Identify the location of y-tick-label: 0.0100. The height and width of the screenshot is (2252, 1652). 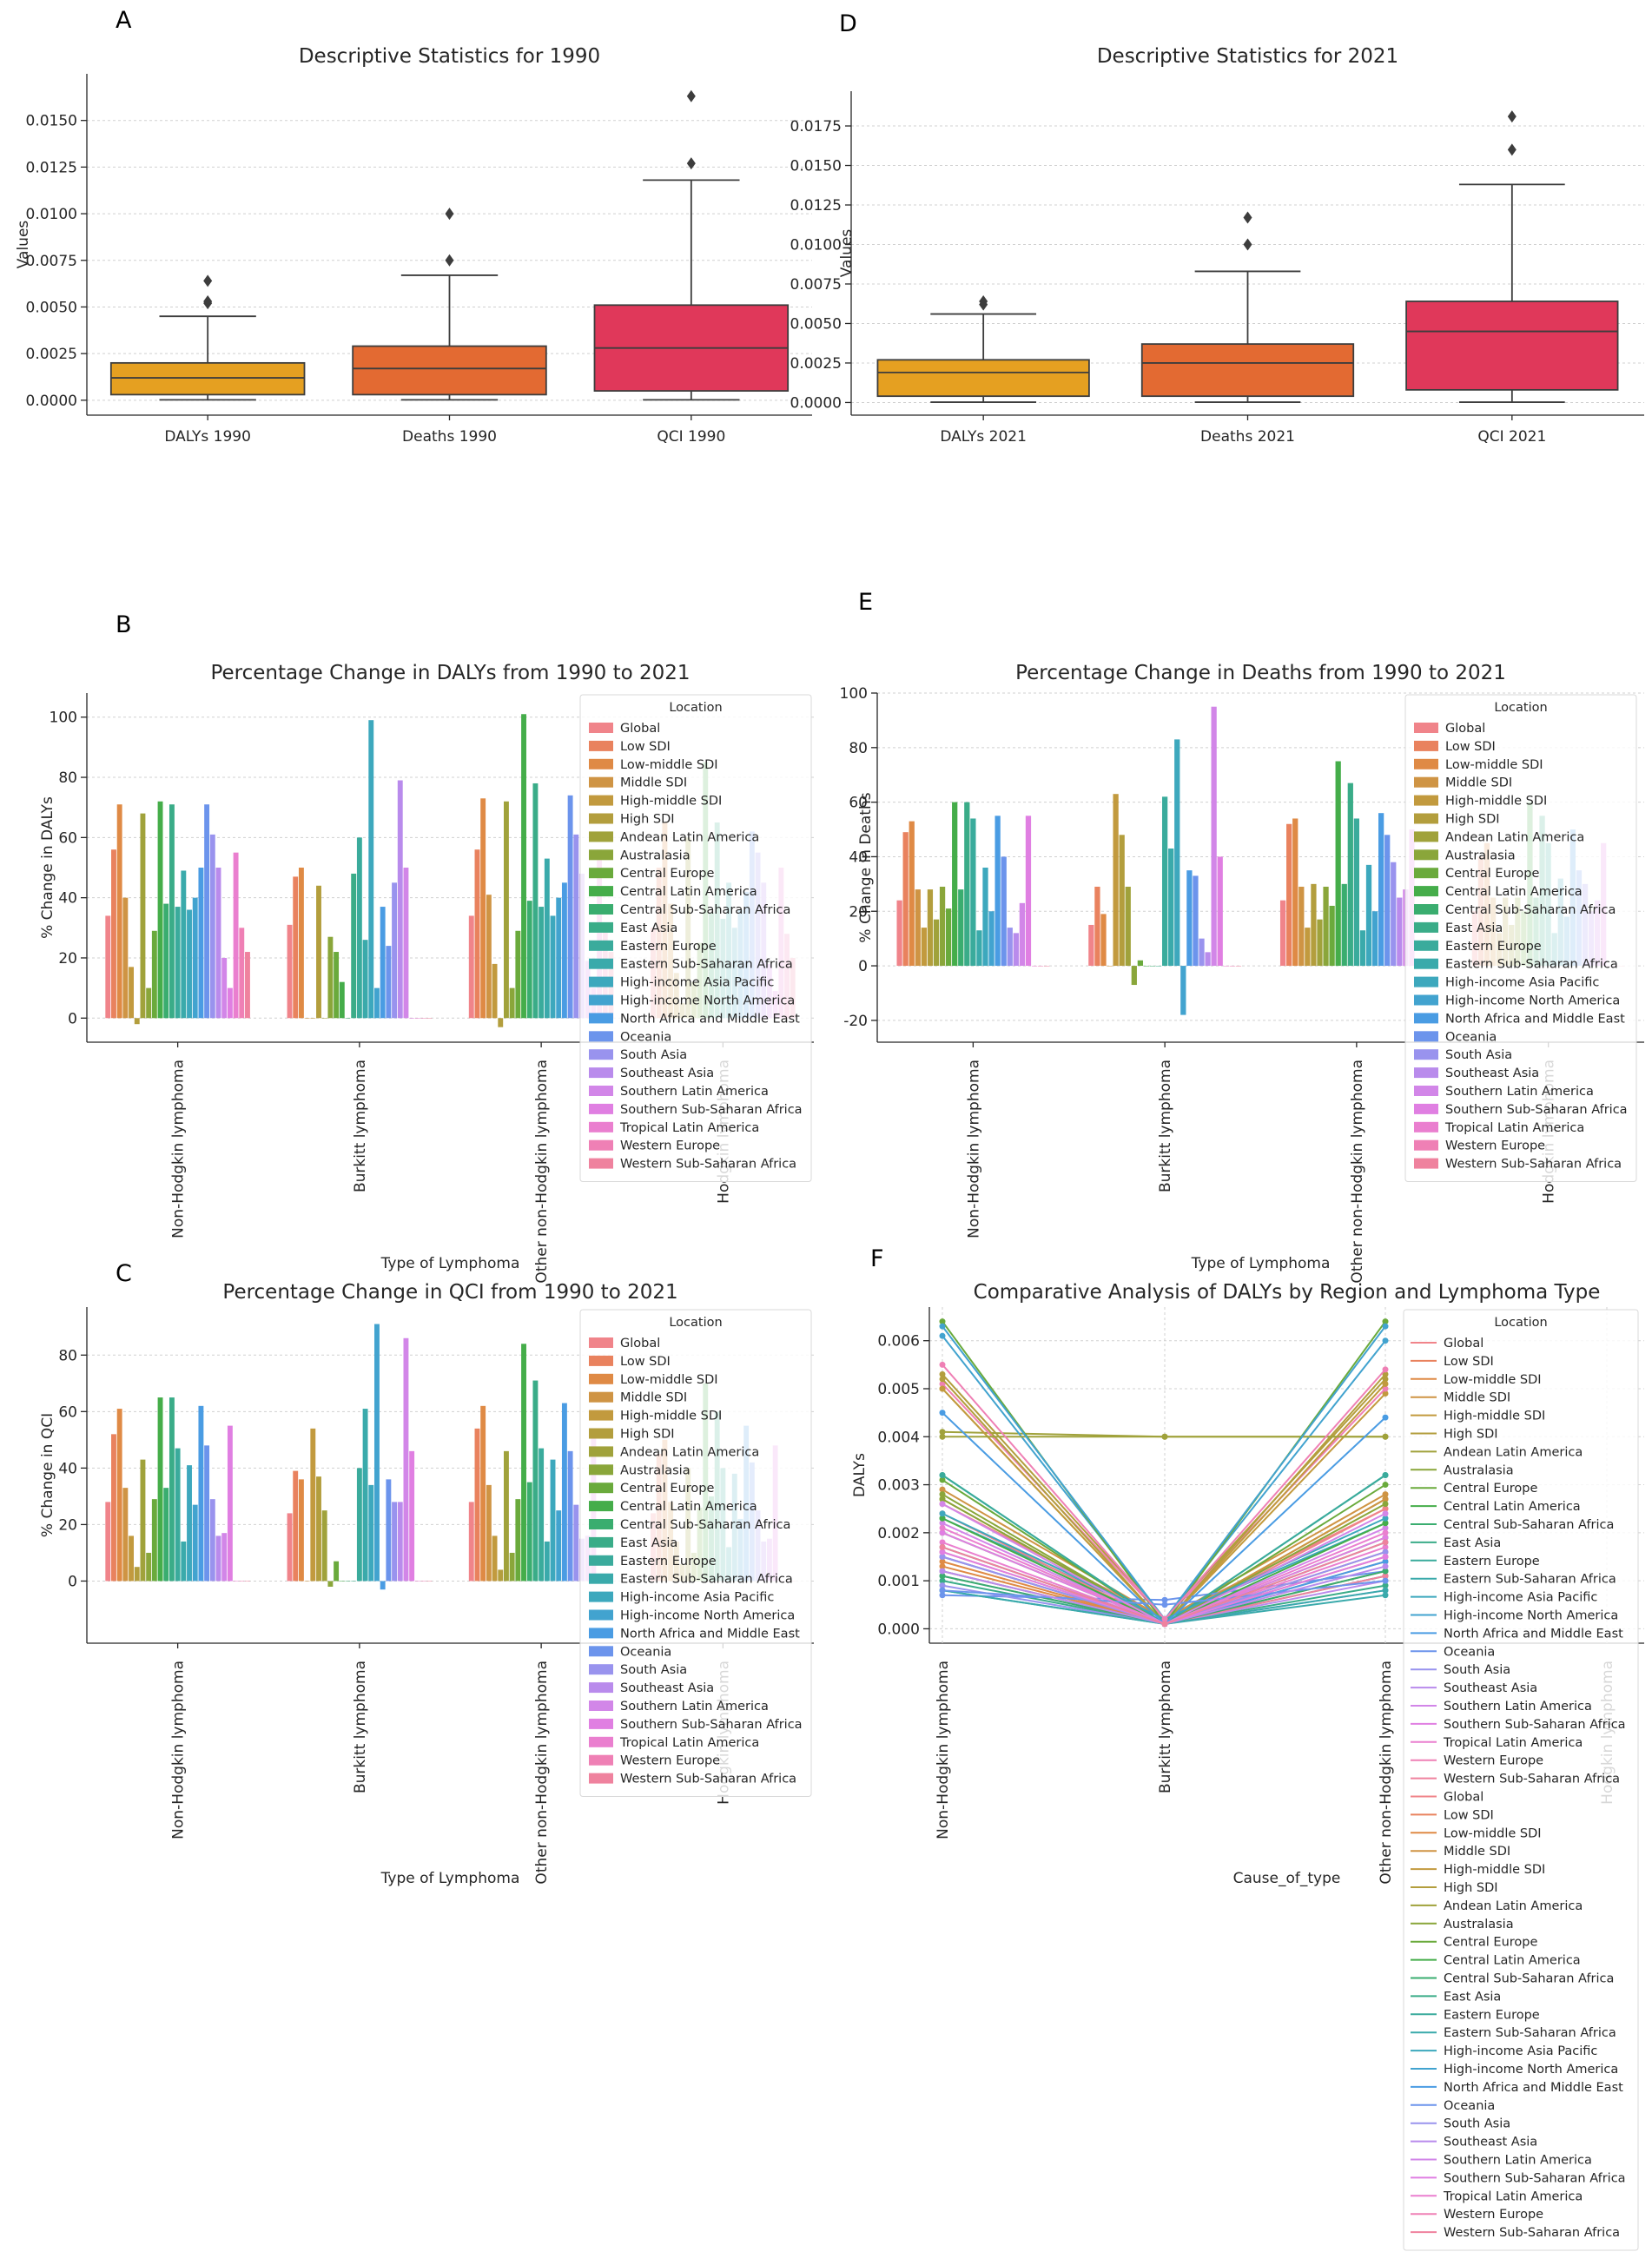
(816, 245).